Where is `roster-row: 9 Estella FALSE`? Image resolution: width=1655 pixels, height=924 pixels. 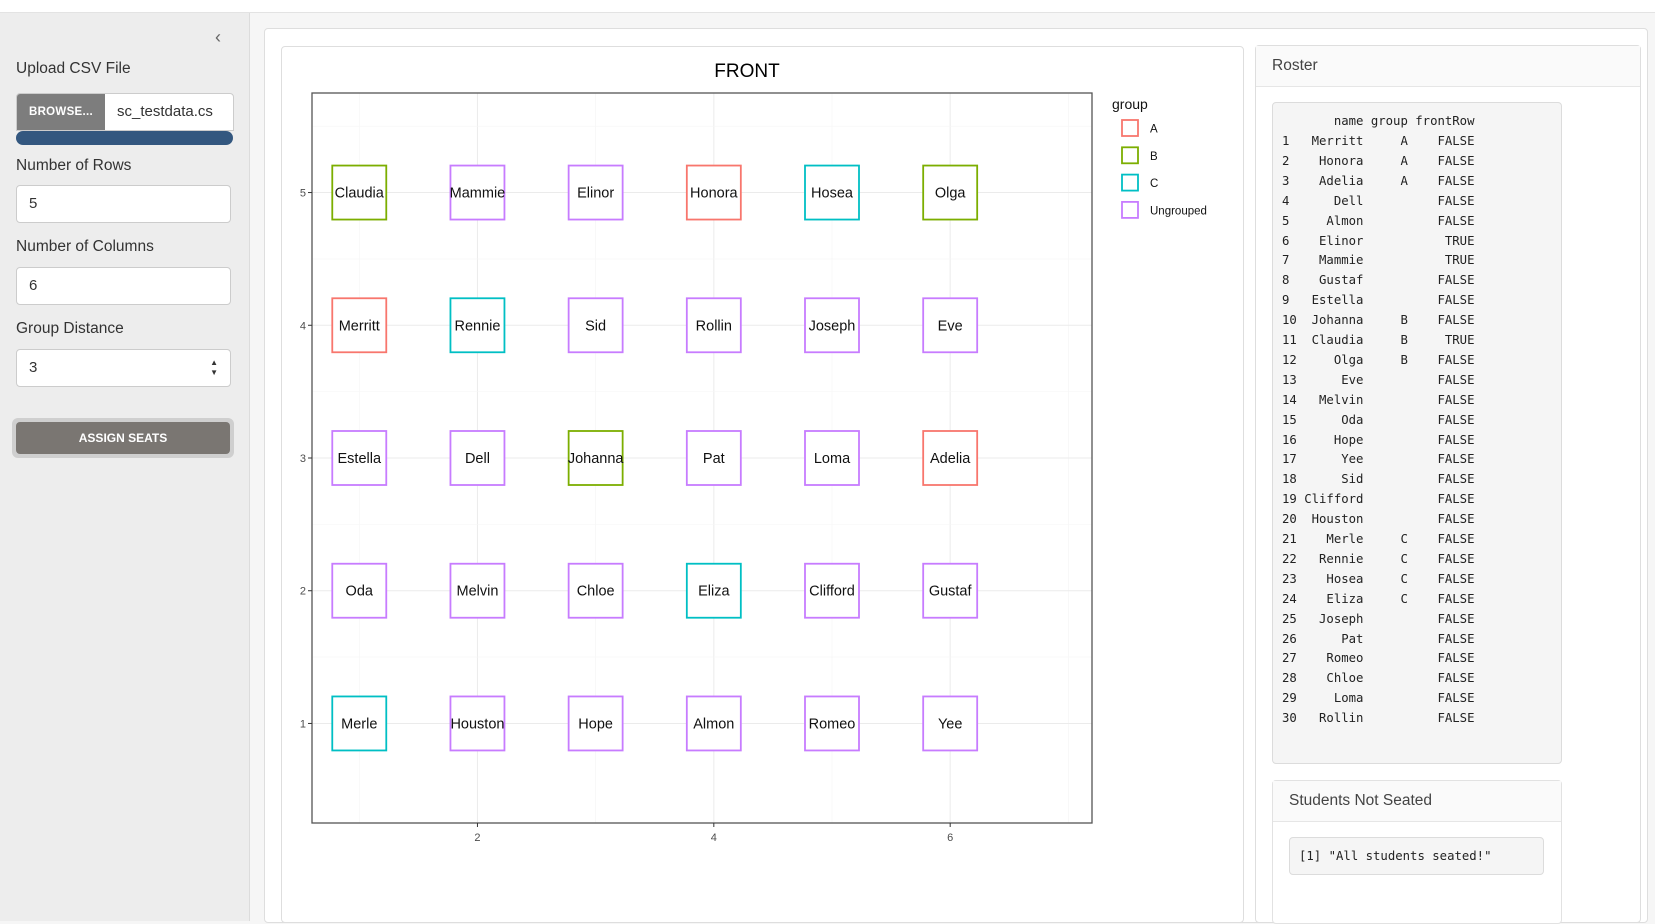
roster-row: 9 Estella FALSE is located at coordinates (1378, 300).